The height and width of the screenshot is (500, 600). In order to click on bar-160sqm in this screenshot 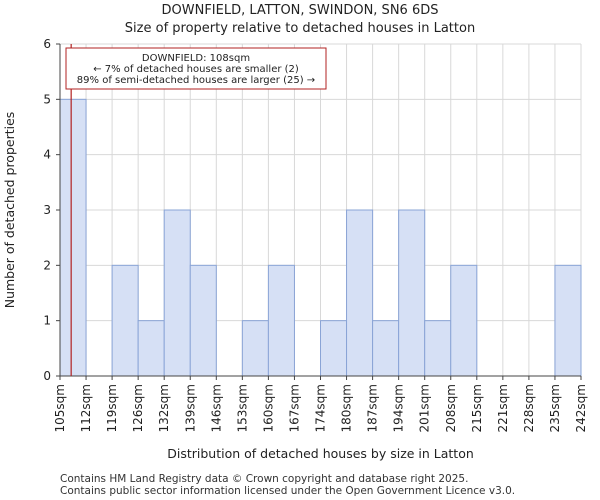, I will do `click(281, 320)`.